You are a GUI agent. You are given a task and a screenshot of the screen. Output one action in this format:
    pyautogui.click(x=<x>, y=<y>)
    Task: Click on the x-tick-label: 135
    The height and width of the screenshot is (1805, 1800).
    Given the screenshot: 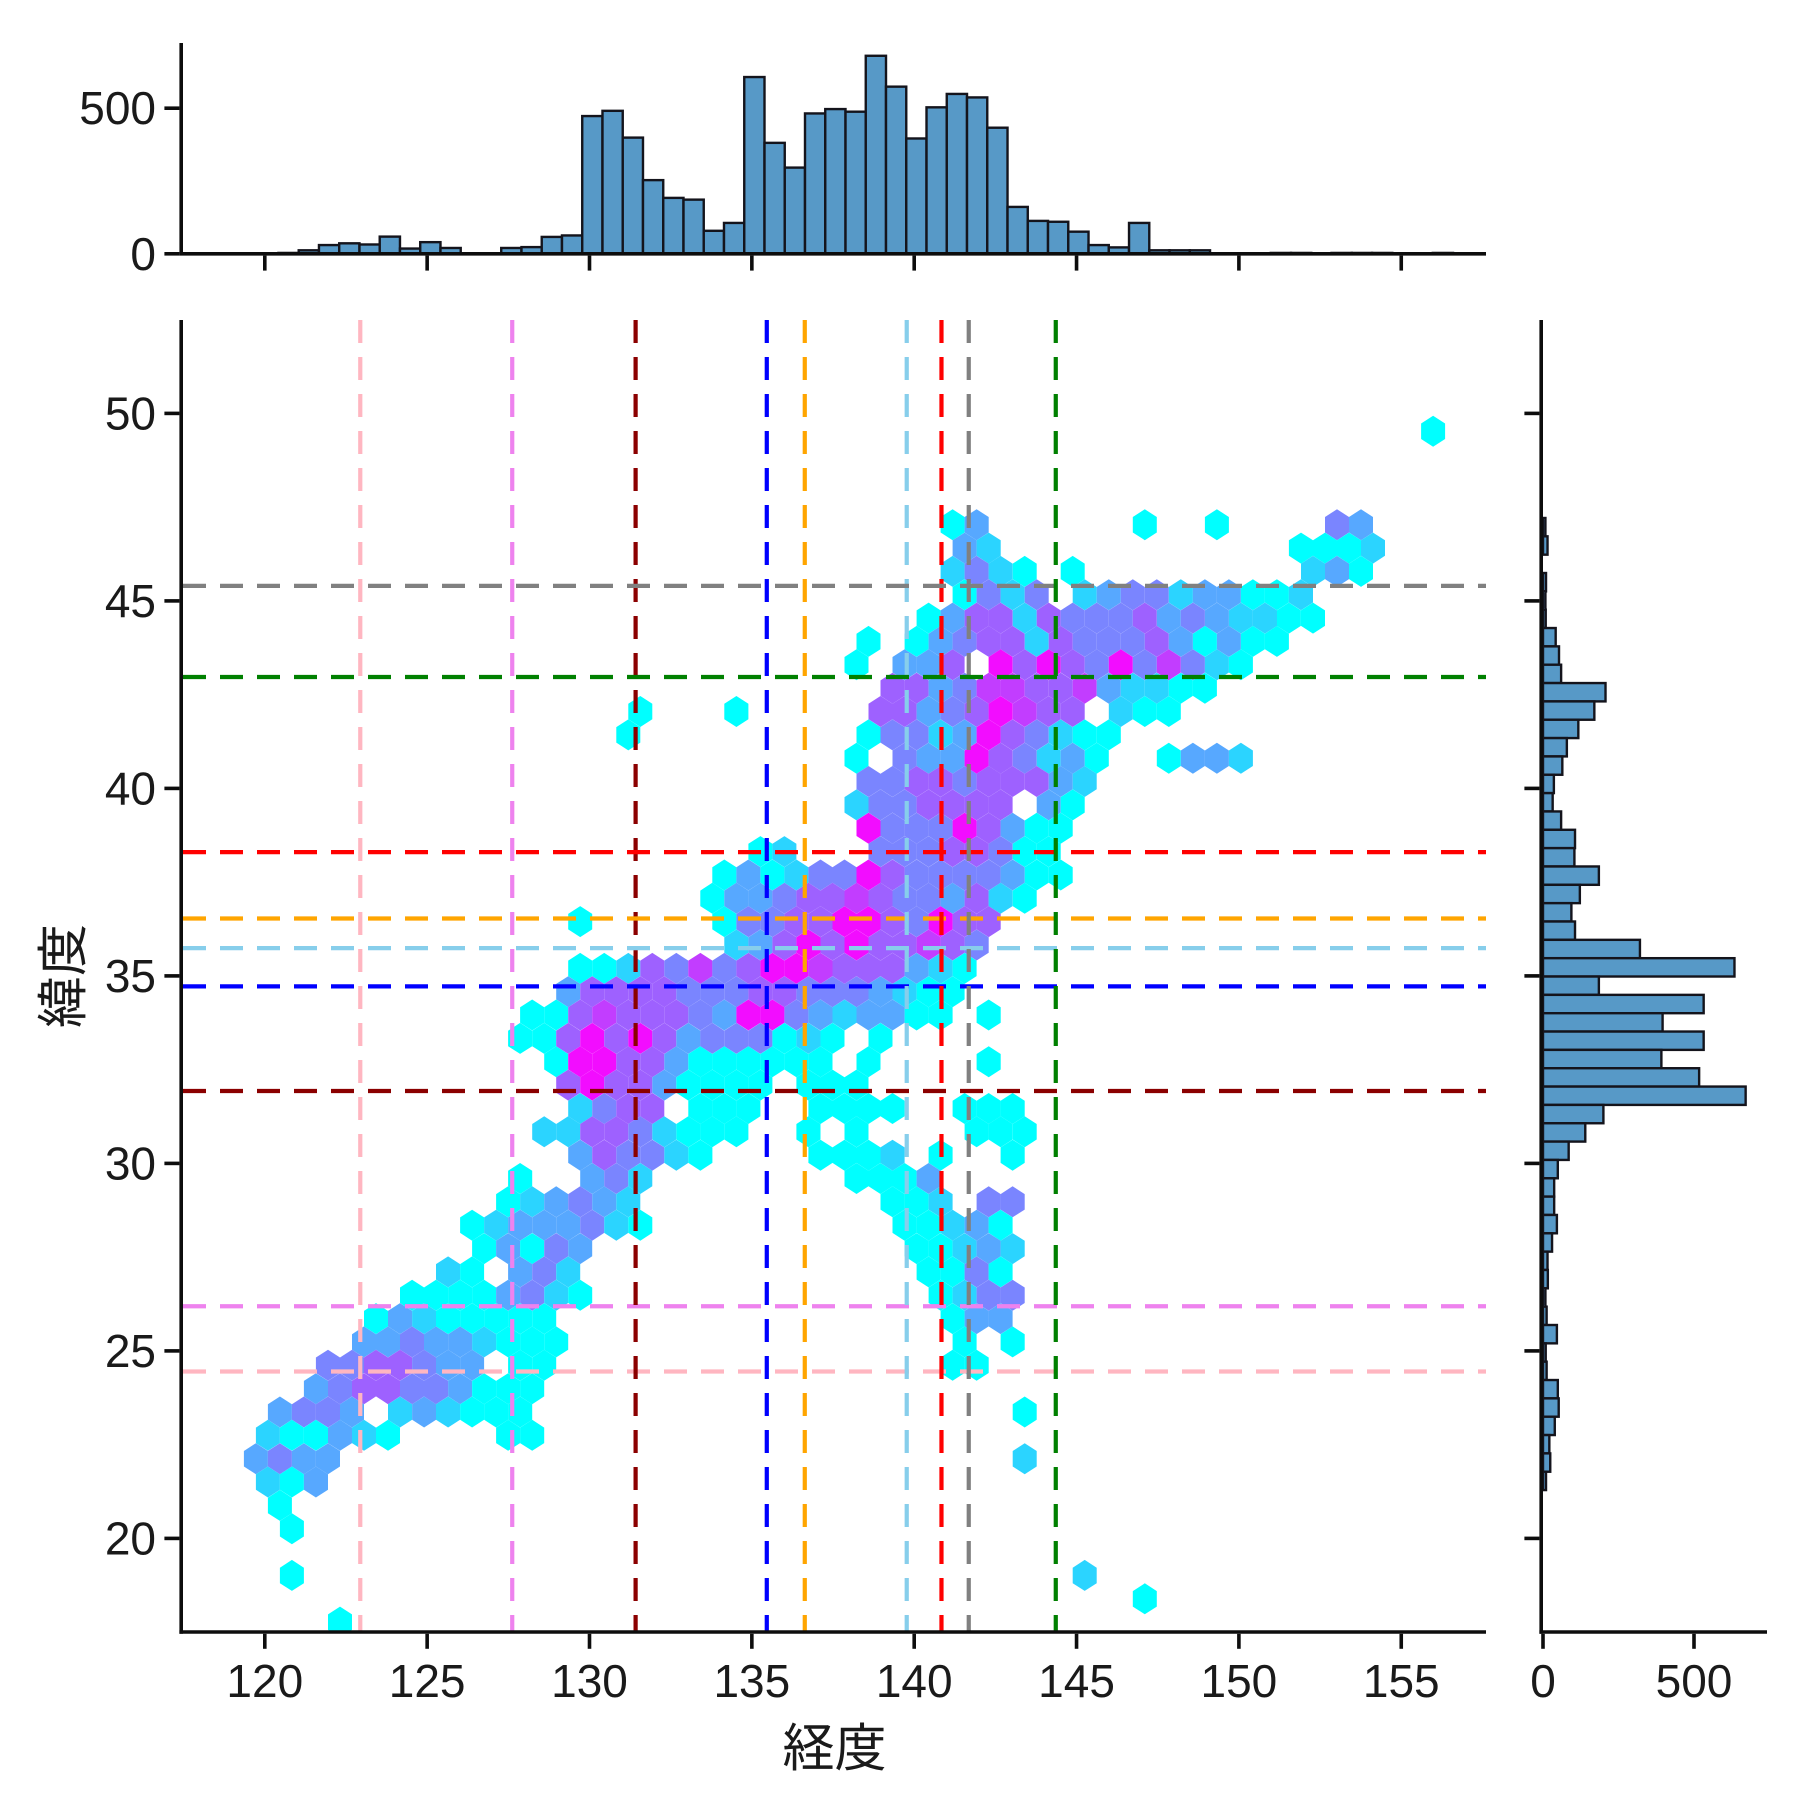 What is the action you would take?
    pyautogui.click(x=751, y=1681)
    